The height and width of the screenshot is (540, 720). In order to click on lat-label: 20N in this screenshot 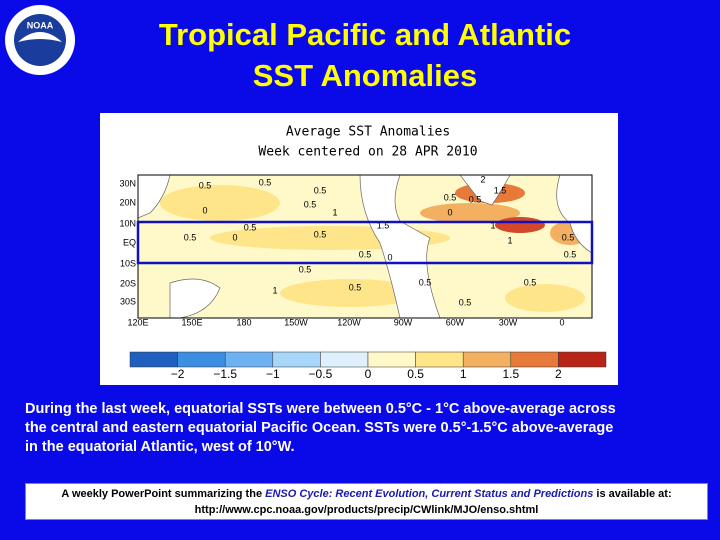, I will do `click(127, 202)`.